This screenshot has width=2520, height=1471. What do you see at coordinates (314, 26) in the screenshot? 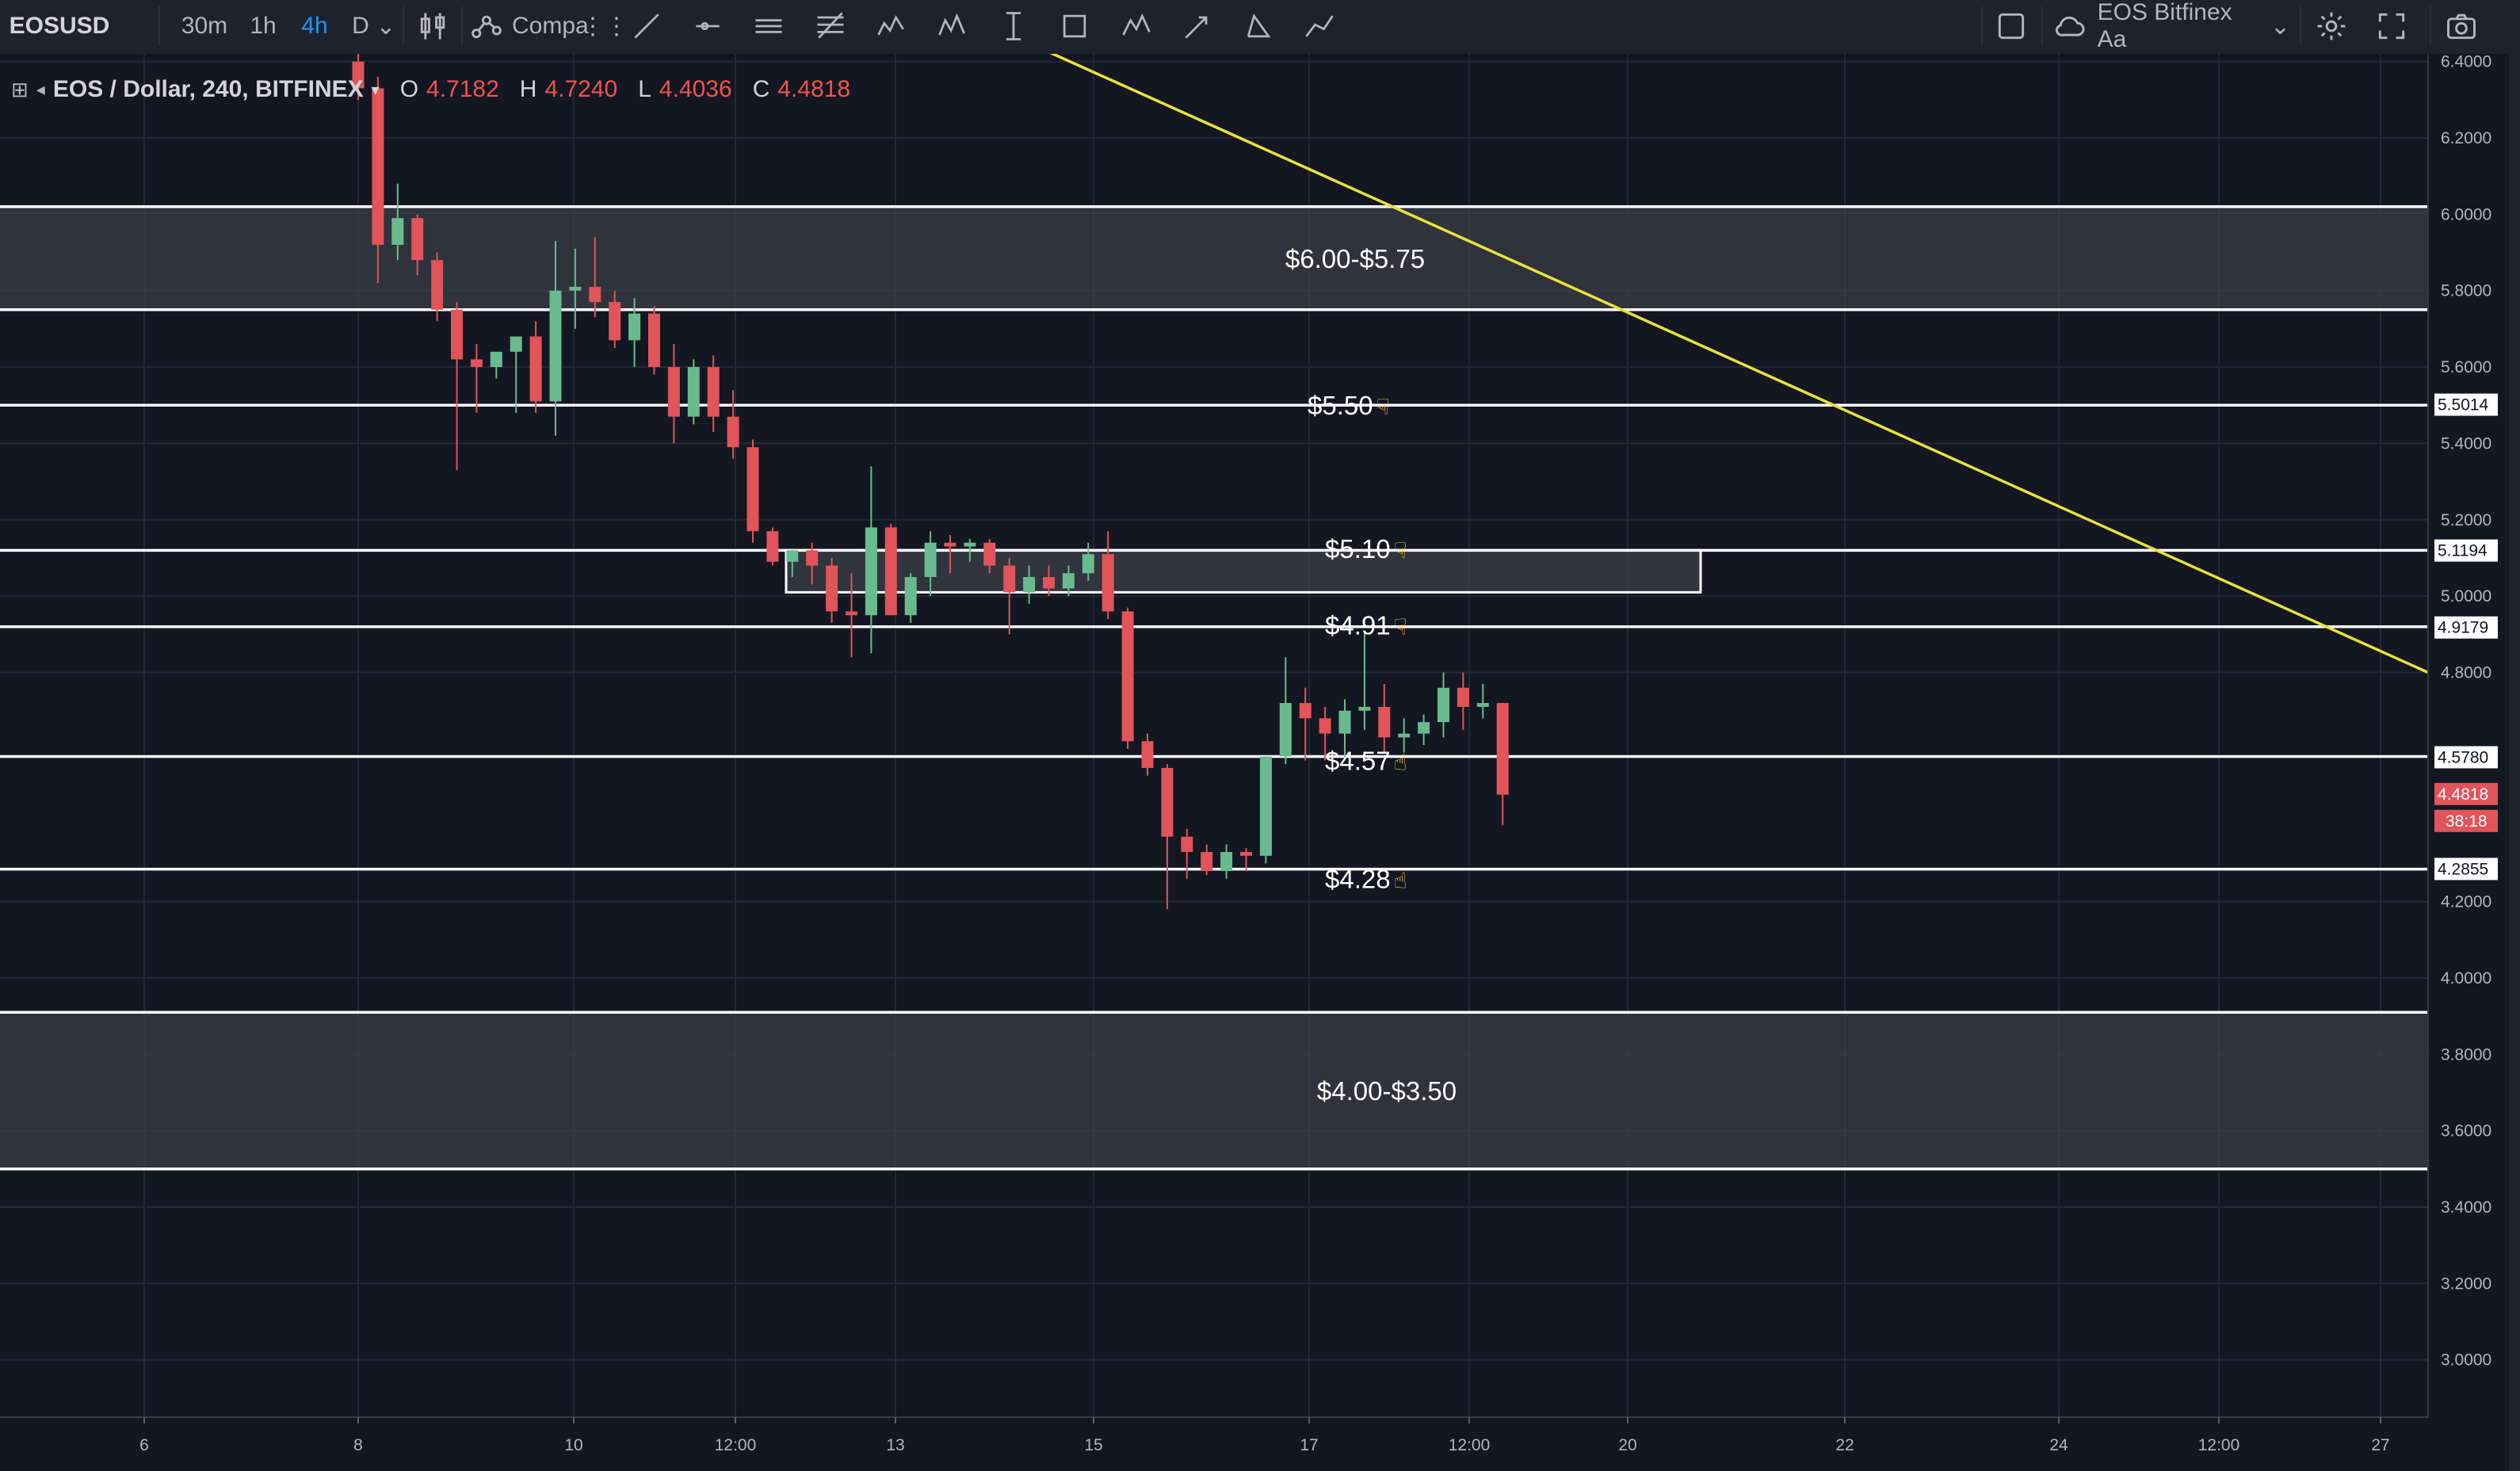
I see `interval-4h-button: 4h` at bounding box center [314, 26].